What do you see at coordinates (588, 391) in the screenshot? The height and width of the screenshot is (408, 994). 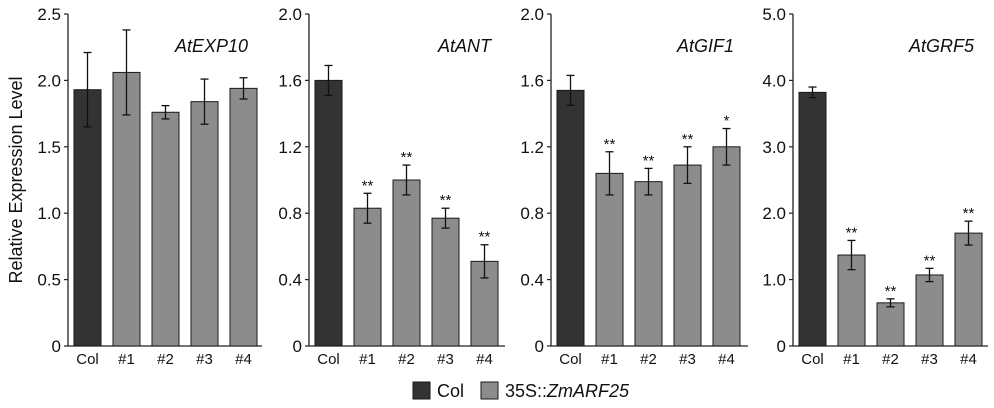 I see `legend-label-name: ZmARF25` at bounding box center [588, 391].